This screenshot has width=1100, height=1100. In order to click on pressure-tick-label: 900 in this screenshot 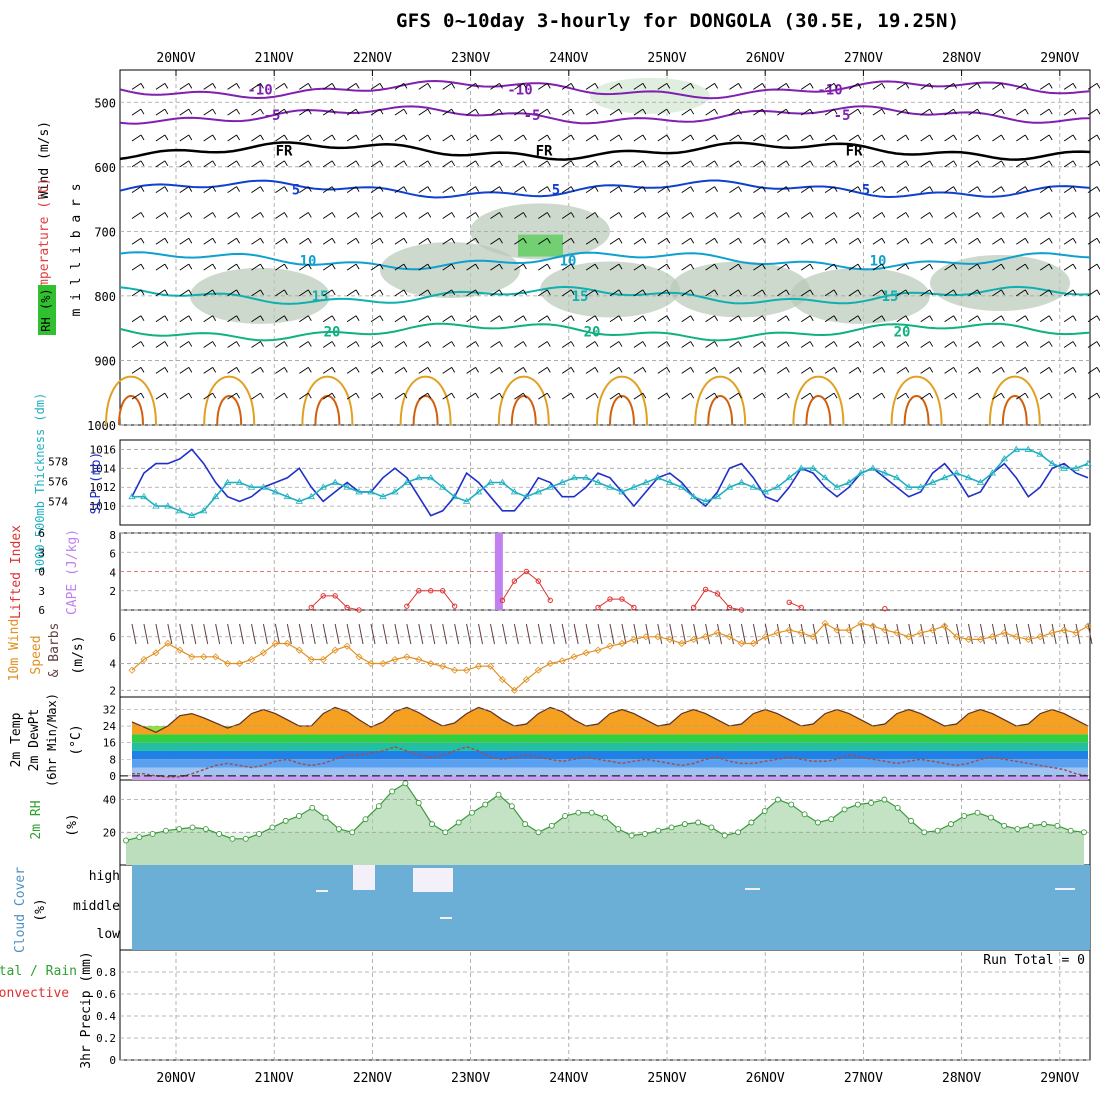, I will do `click(105, 361)`.